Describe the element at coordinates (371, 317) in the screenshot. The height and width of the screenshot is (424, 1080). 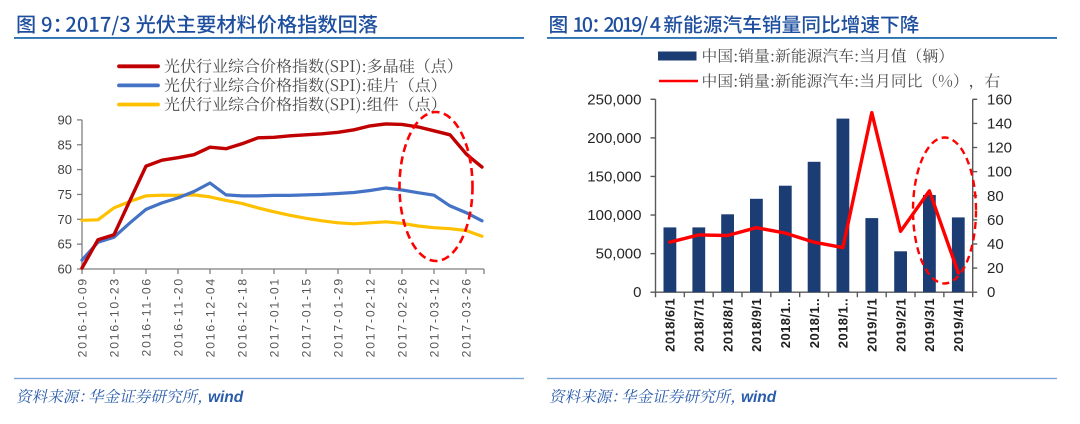
I see `svg-text: 2017-02-12` at that location.